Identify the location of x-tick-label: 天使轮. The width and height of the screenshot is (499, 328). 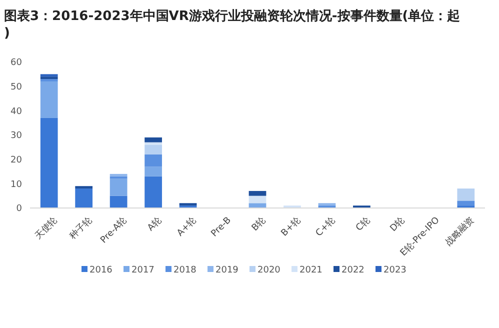
(46, 228).